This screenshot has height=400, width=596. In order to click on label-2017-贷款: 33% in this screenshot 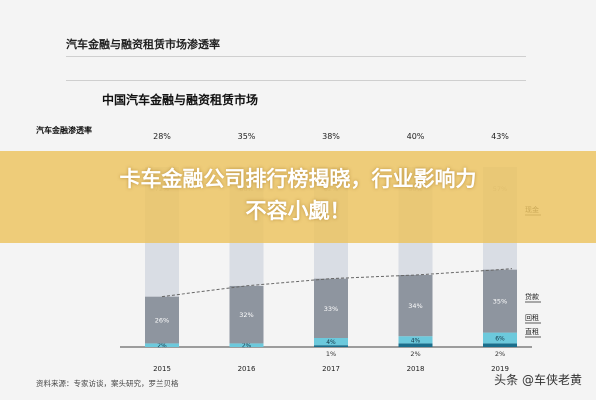, I will do `click(331, 309)`.